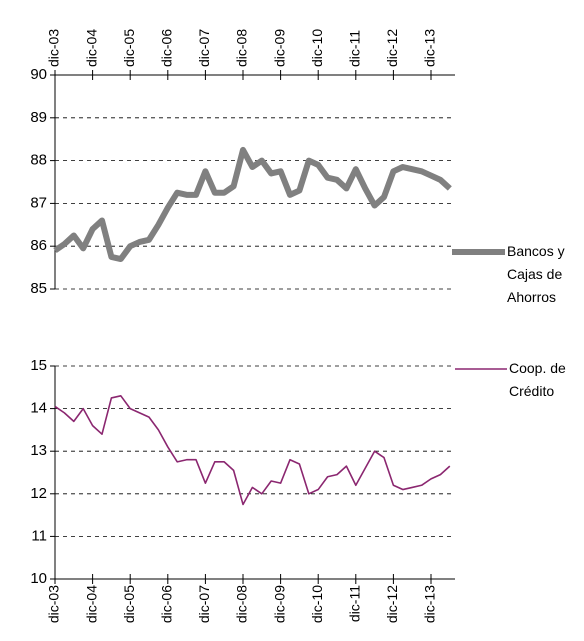 This screenshot has width=584, height=641. I want to click on legend-box: Bancos y Cajas de Ahorros, so click(536, 274).